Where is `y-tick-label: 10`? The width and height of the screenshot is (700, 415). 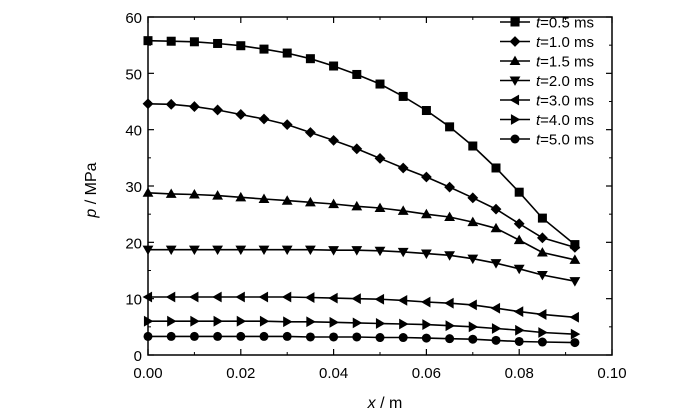 y-tick-label: 10 is located at coordinates (133, 300).